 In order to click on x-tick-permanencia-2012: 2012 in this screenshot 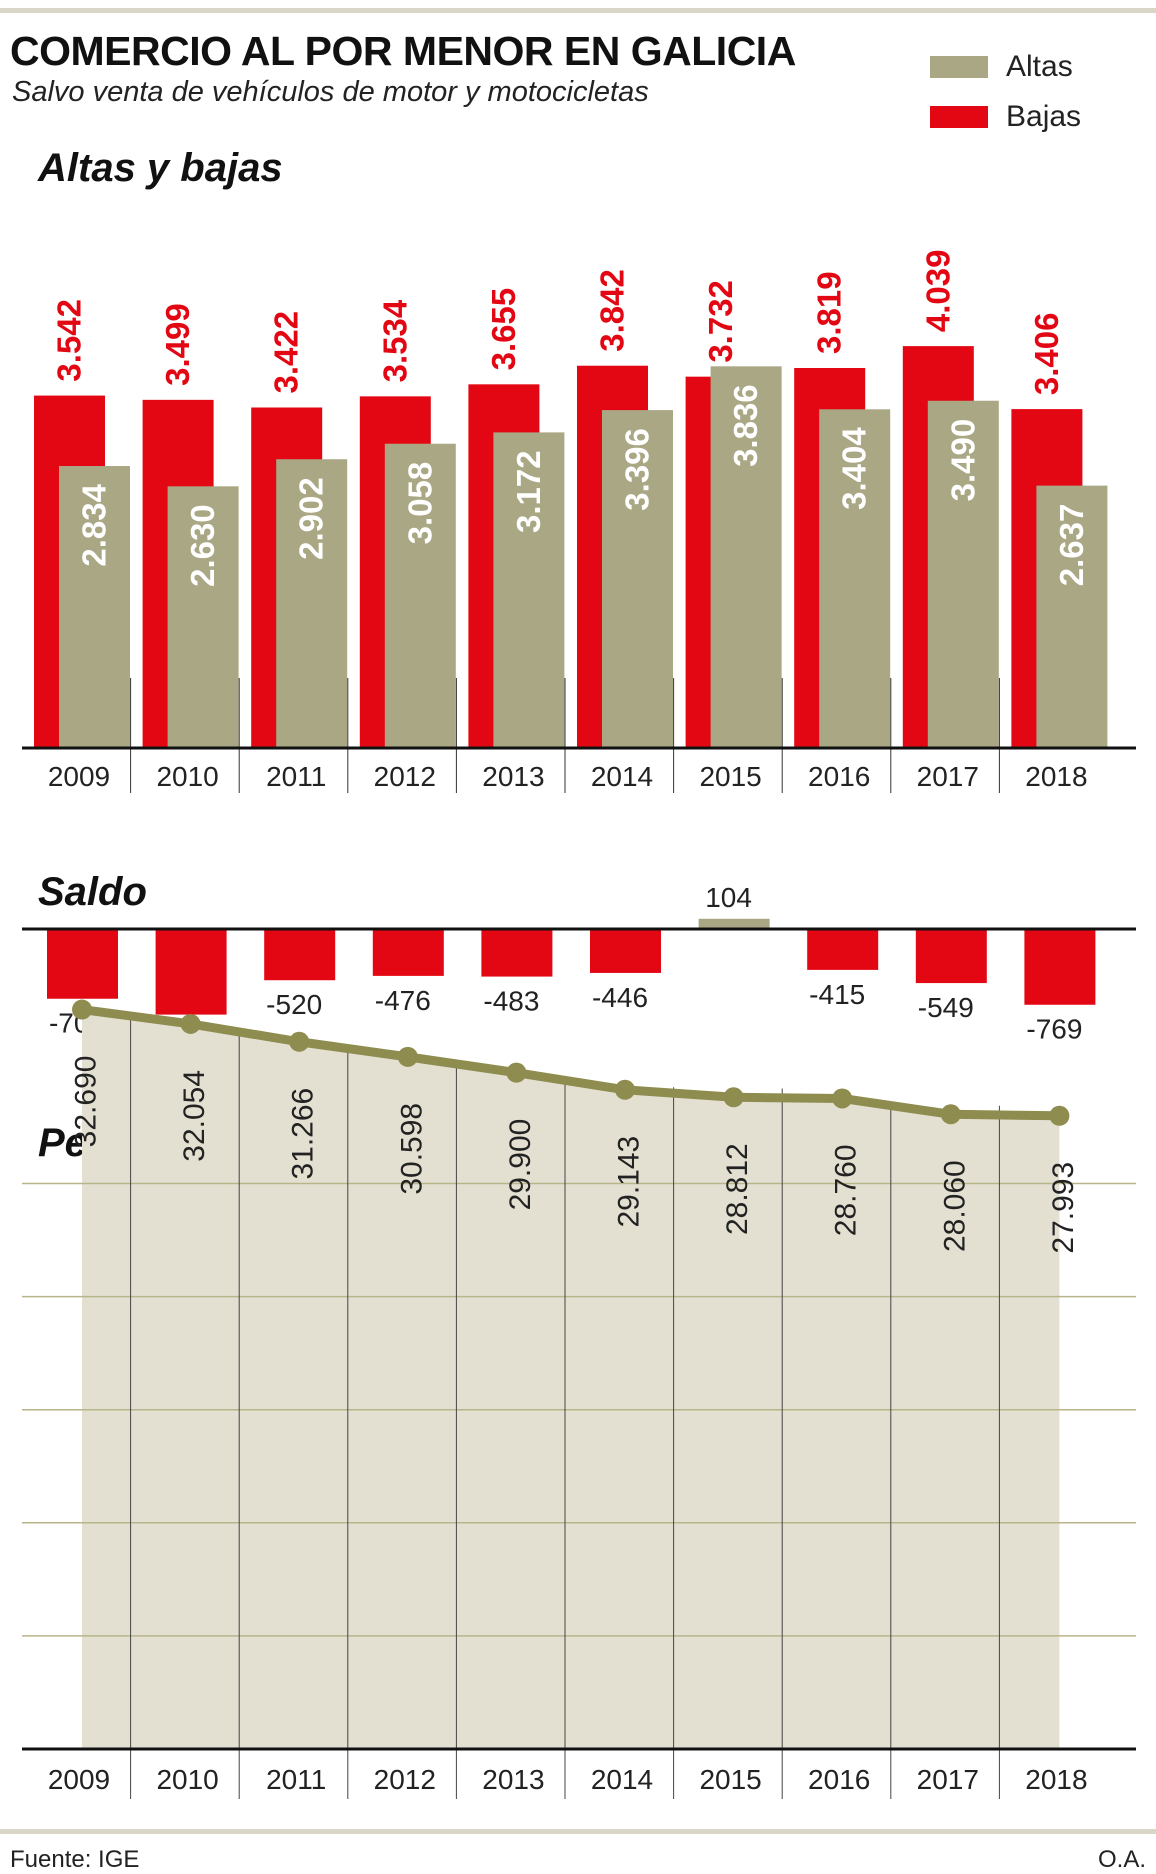, I will do `click(405, 1779)`.